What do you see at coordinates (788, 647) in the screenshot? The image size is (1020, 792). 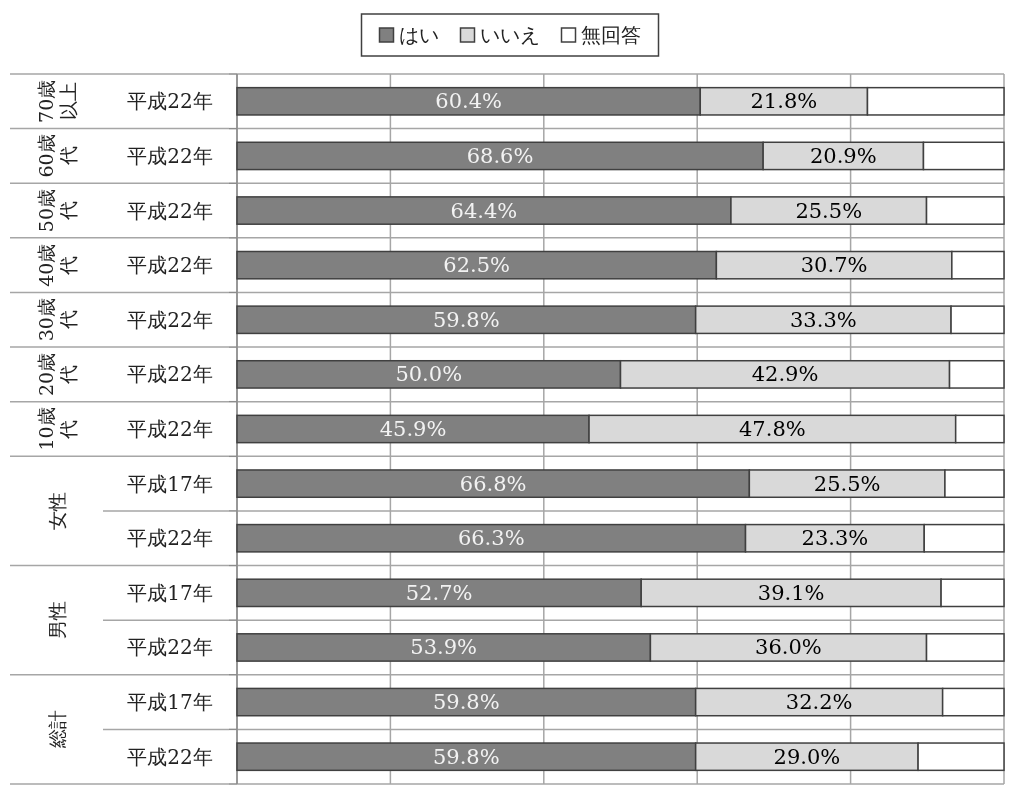 I see `data-label: 36.0%` at bounding box center [788, 647].